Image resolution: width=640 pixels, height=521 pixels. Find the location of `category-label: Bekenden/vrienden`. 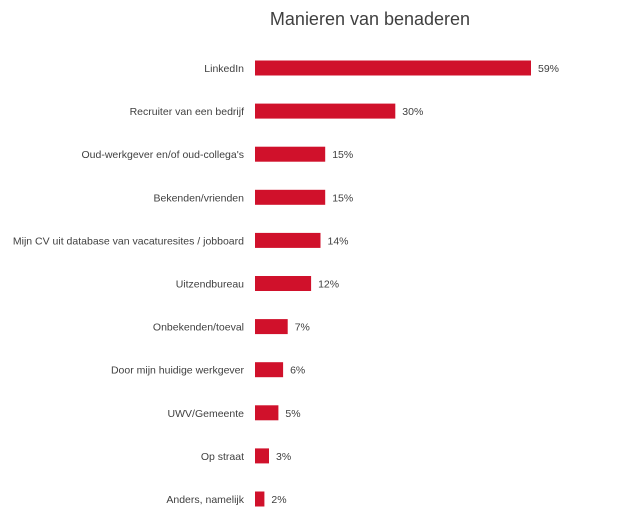

category-label: Bekenden/vrienden is located at coordinates (199, 198).